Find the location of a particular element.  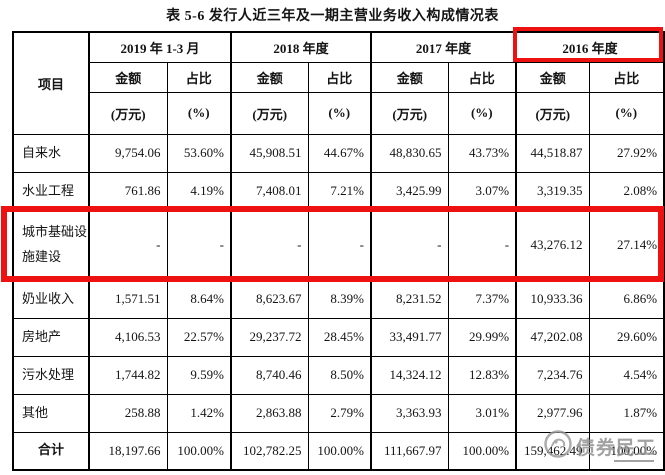

ratio-cell: 44.67% is located at coordinates (339, 153).